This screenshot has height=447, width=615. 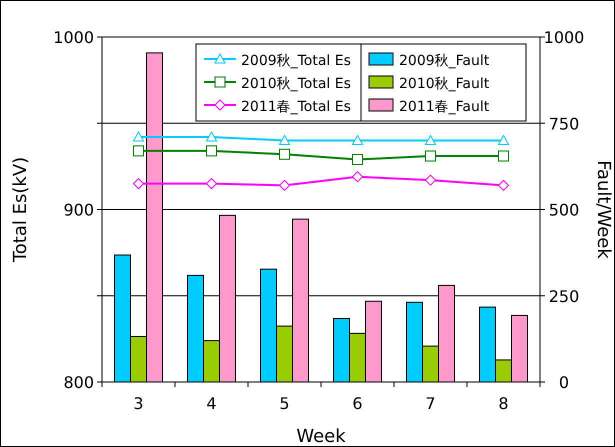 What do you see at coordinates (564, 296) in the screenshot?
I see `y2-tick-label: 250` at bounding box center [564, 296].